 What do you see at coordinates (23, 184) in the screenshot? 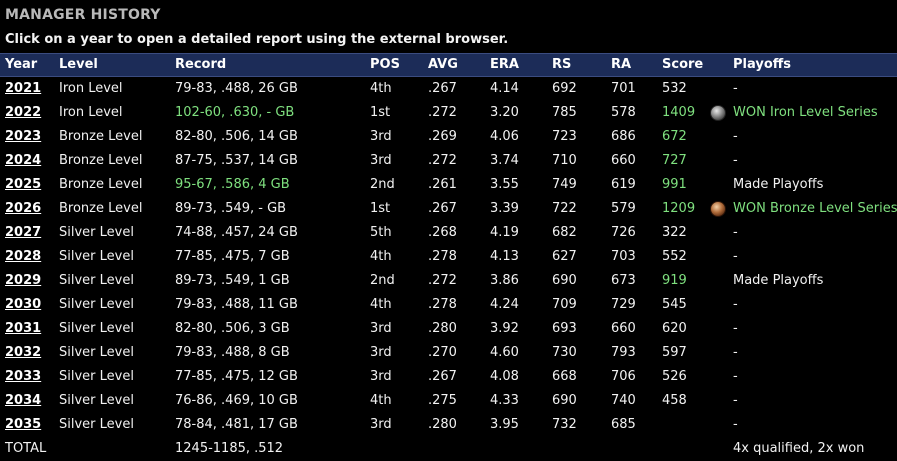
I see `year-link: 2025` at bounding box center [23, 184].